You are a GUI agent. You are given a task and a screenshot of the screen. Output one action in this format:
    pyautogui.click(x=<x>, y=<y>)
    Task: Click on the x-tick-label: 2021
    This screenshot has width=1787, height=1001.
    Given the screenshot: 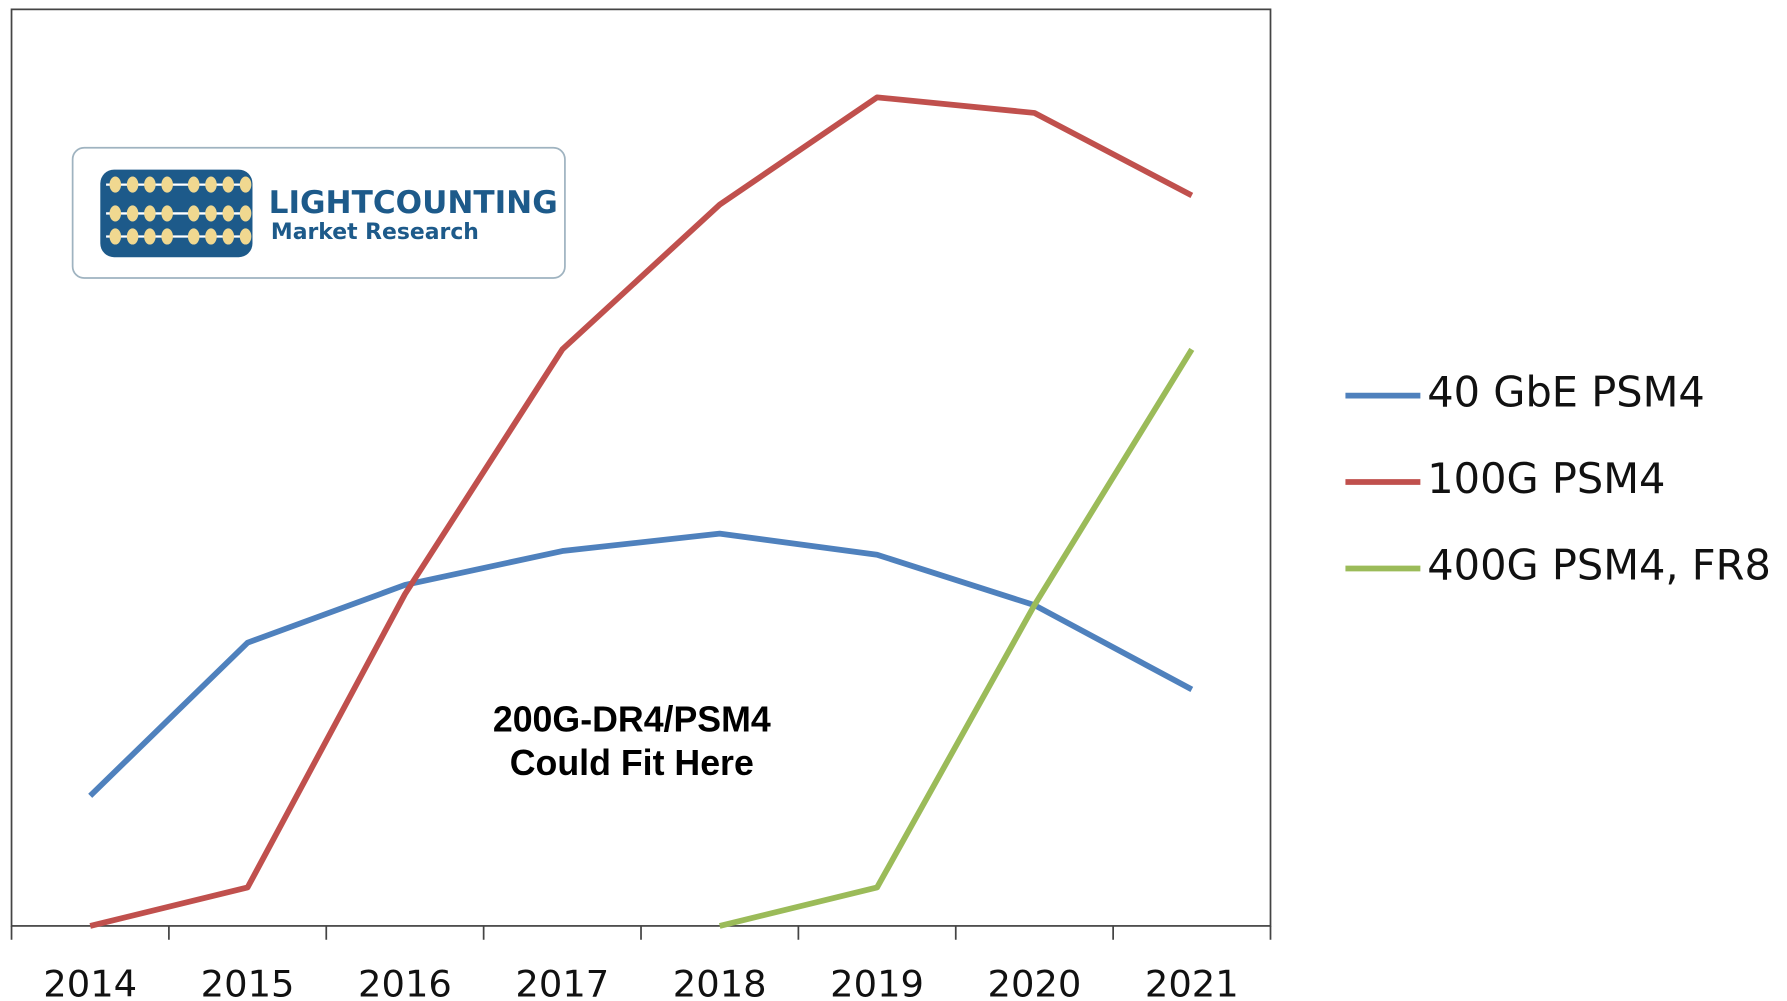 What is the action you would take?
    pyautogui.click(x=1192, y=981)
    